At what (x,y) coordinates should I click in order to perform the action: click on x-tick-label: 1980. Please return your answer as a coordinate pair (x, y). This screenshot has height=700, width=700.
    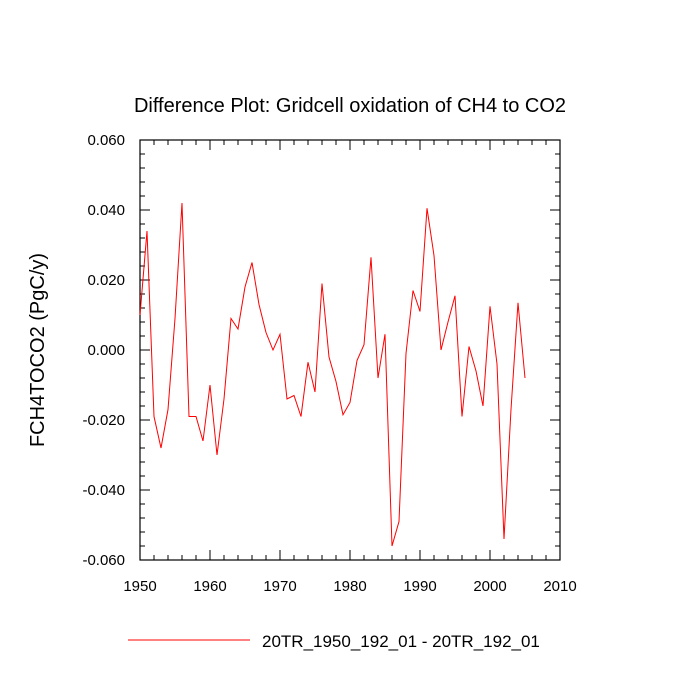
    Looking at the image, I should click on (349, 586).